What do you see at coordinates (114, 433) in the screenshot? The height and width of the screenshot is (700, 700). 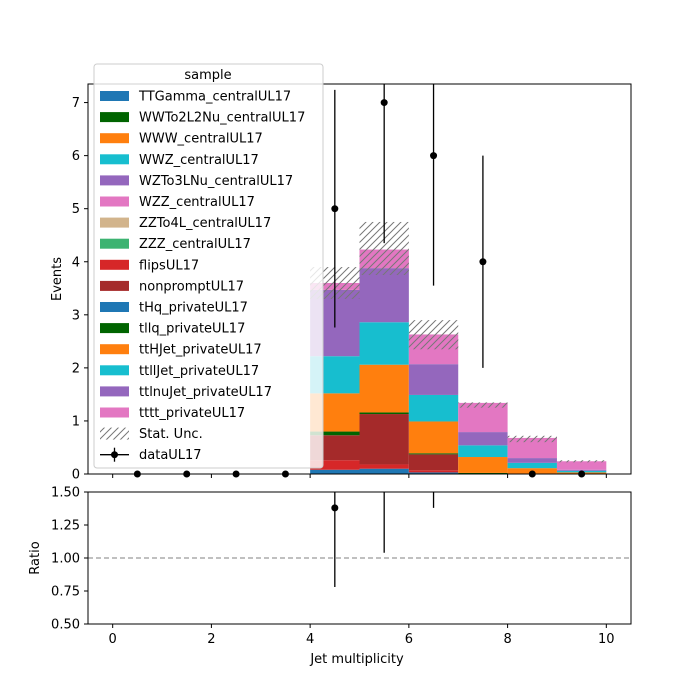 I see `legend-swatch-stat-unc` at bounding box center [114, 433].